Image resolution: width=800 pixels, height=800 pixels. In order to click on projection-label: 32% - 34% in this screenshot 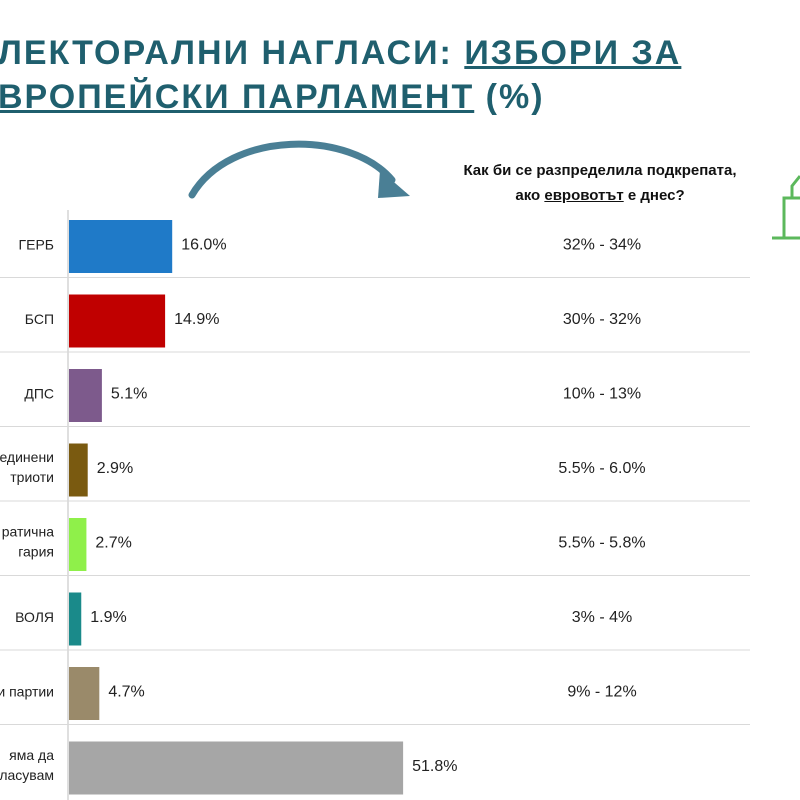, I will do `click(602, 245)`.